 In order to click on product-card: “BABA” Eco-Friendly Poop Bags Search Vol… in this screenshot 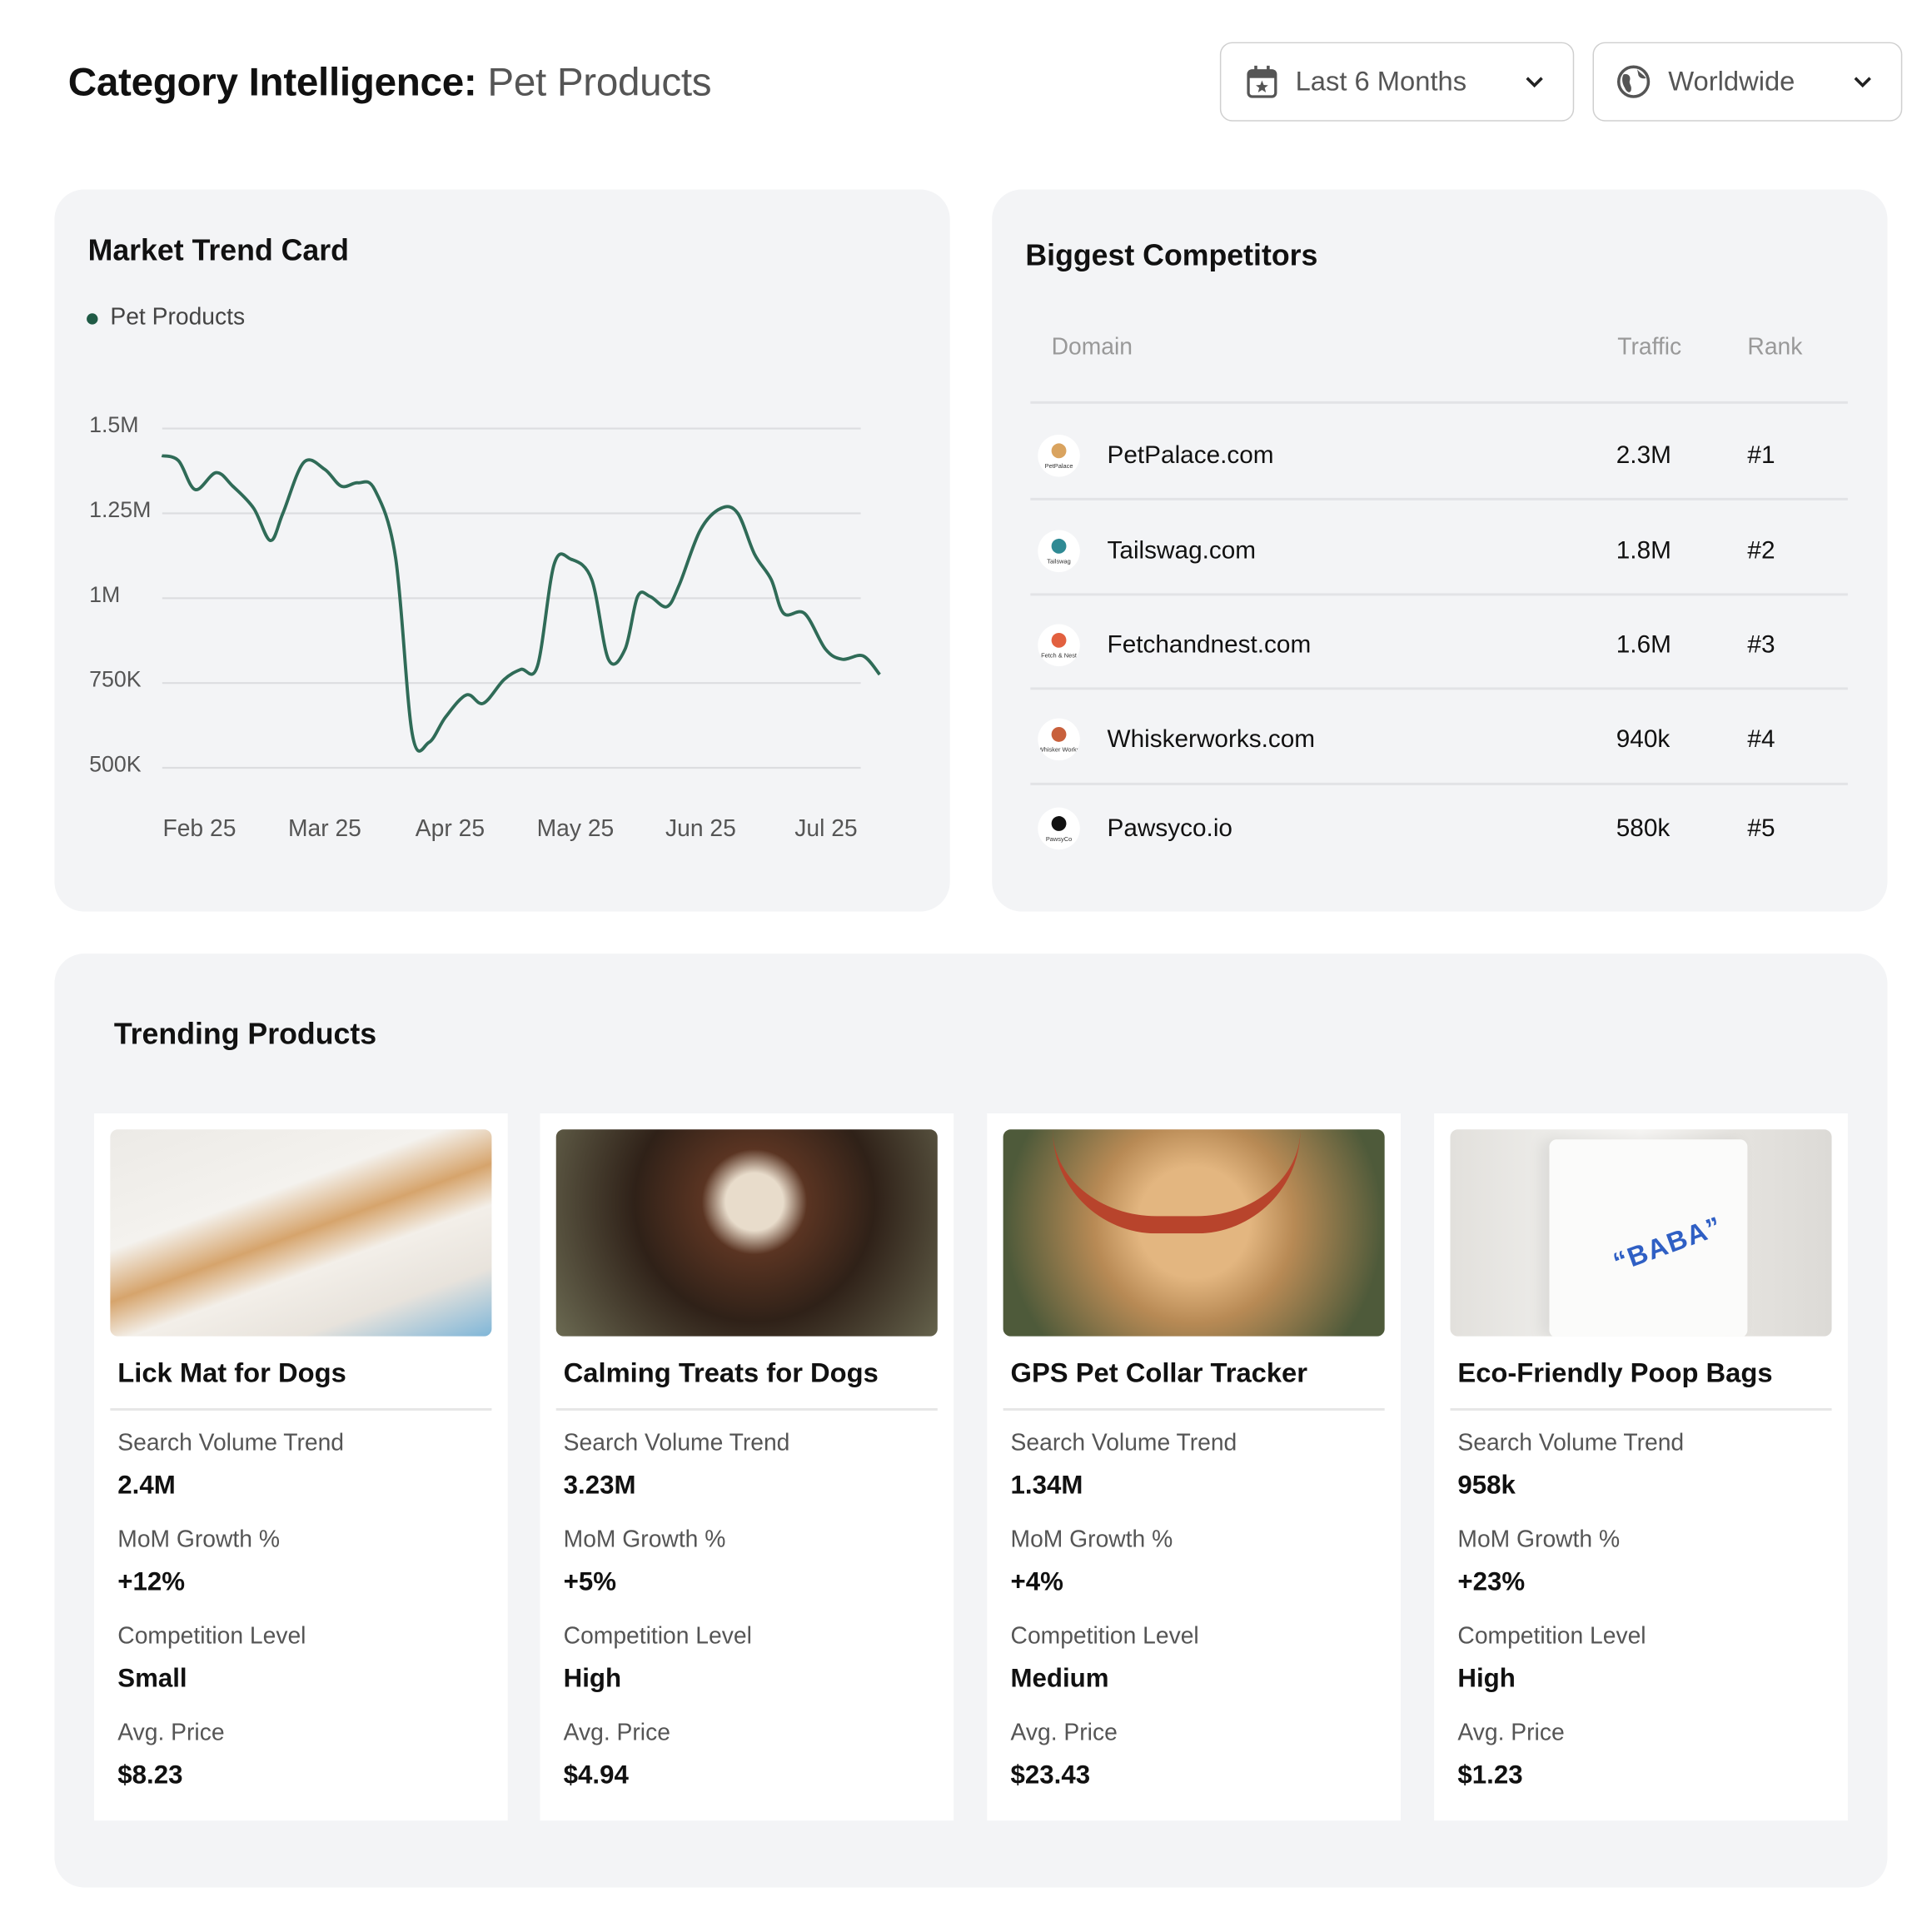, I will do `click(1641, 1467)`.